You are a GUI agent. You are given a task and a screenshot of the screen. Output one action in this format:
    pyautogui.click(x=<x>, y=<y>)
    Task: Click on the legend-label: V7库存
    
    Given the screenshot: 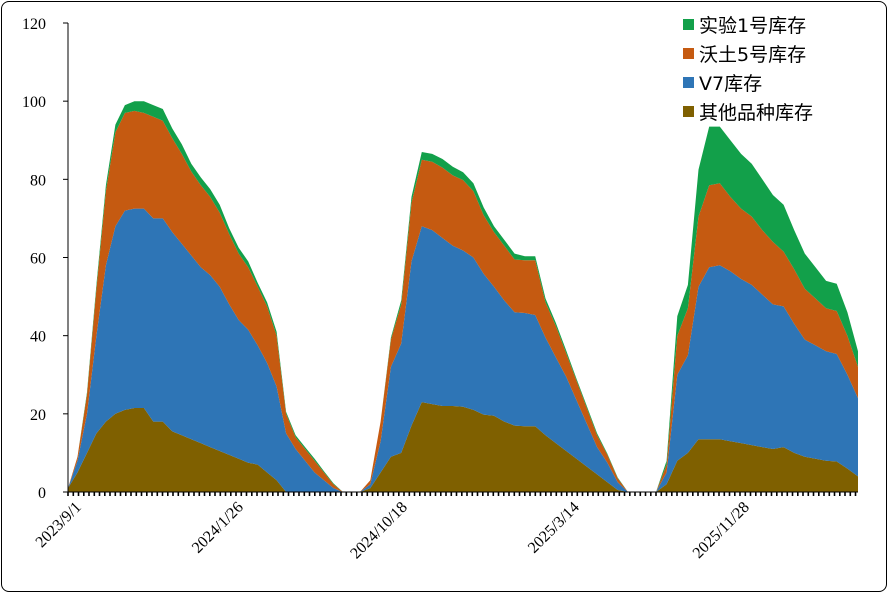 What is the action you would take?
    pyautogui.click(x=730, y=84)
    